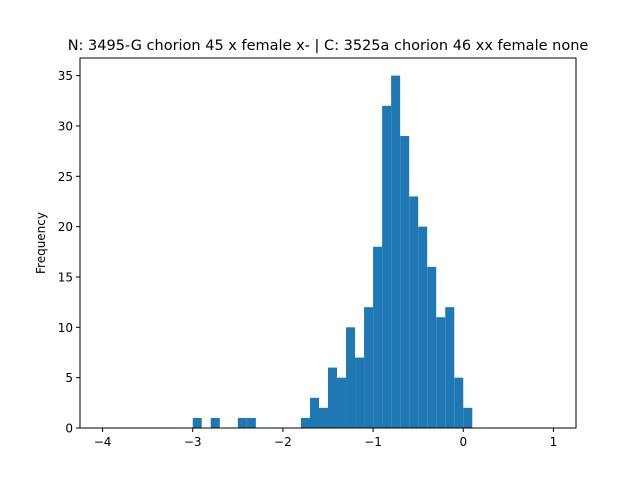 The height and width of the screenshot is (480, 640). Describe the element at coordinates (65, 177) in the screenshot. I see `y-tick-label: 25` at that location.